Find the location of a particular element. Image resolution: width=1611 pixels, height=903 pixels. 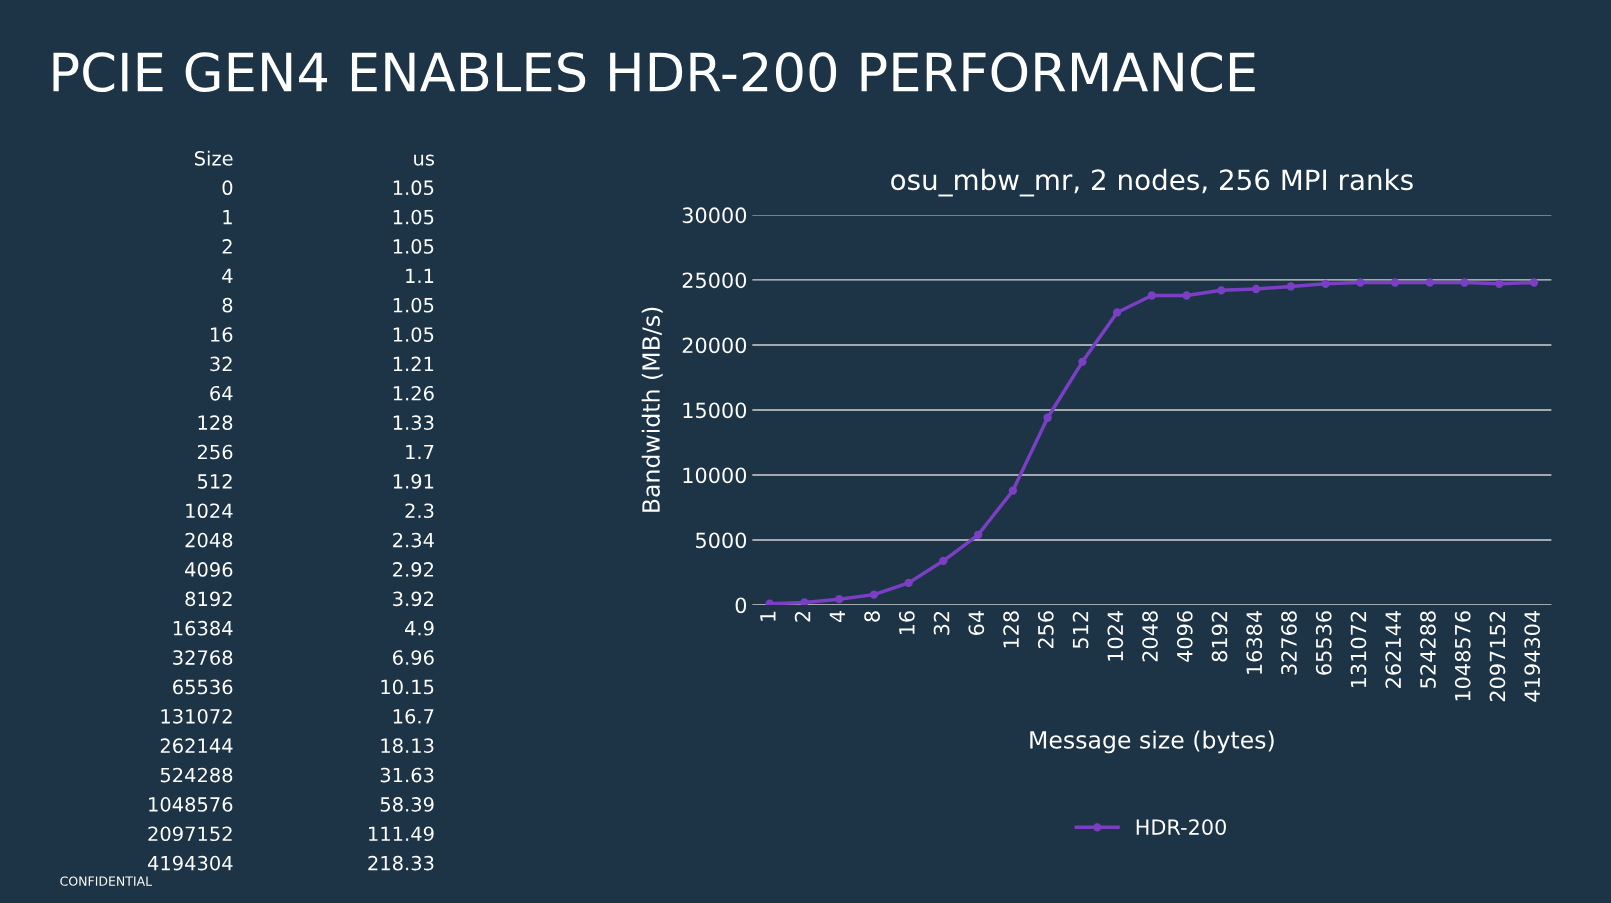

x-tick-label: 1 is located at coordinates (768, 616).